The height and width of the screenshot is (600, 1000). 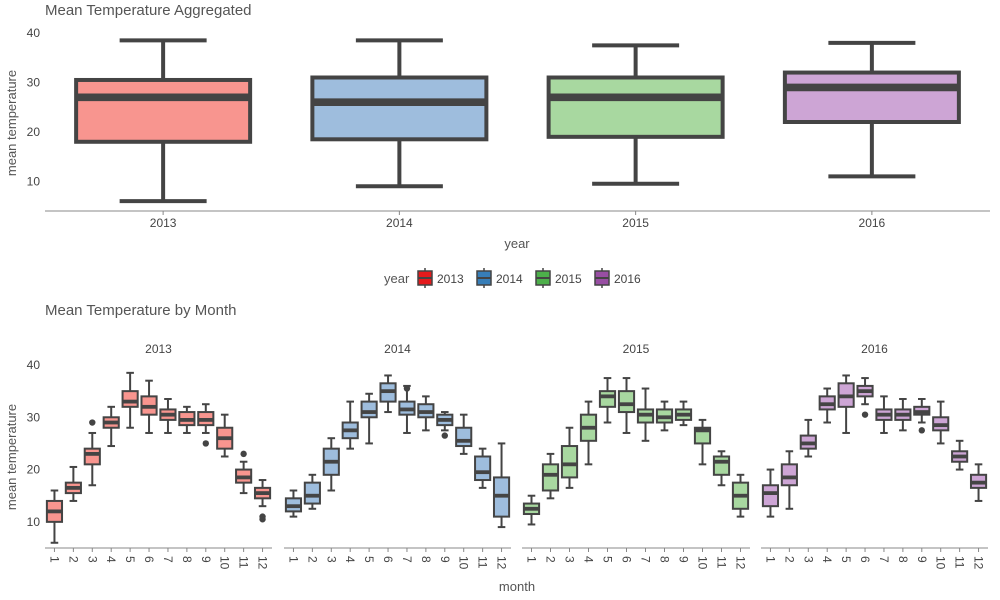 I want to click on x-tick-label-2013-2: 2, so click(x=73, y=559).